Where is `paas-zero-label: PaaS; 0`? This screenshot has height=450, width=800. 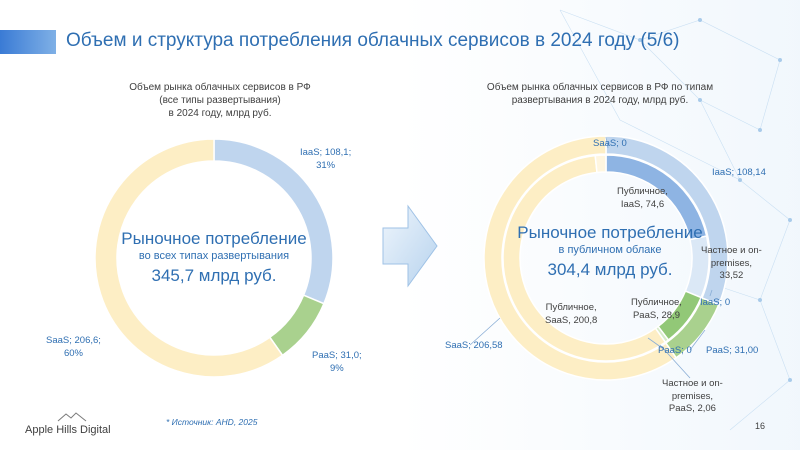 paas-zero-label: PaaS; 0 is located at coordinates (675, 350).